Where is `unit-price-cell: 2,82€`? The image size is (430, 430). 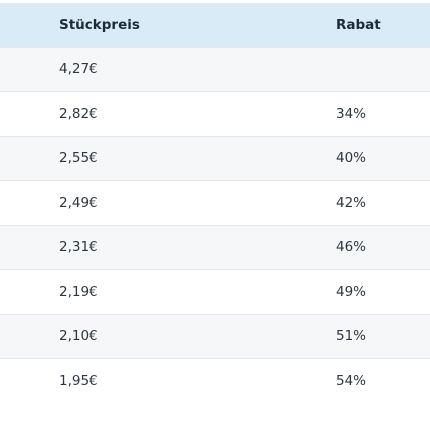
unit-price-cell: 2,82€ is located at coordinates (78, 113).